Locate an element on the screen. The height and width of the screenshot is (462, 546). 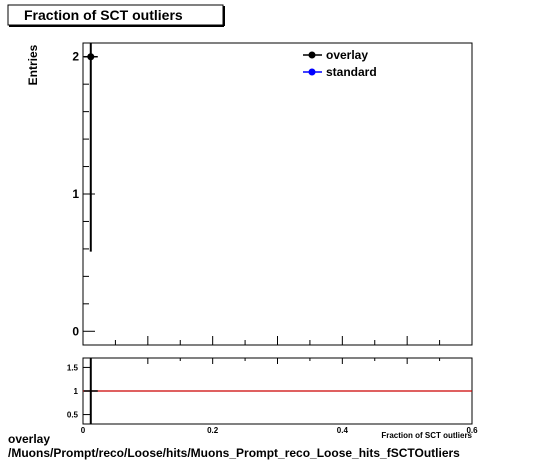
y-tick-label-0: 0 is located at coordinates (75, 331).